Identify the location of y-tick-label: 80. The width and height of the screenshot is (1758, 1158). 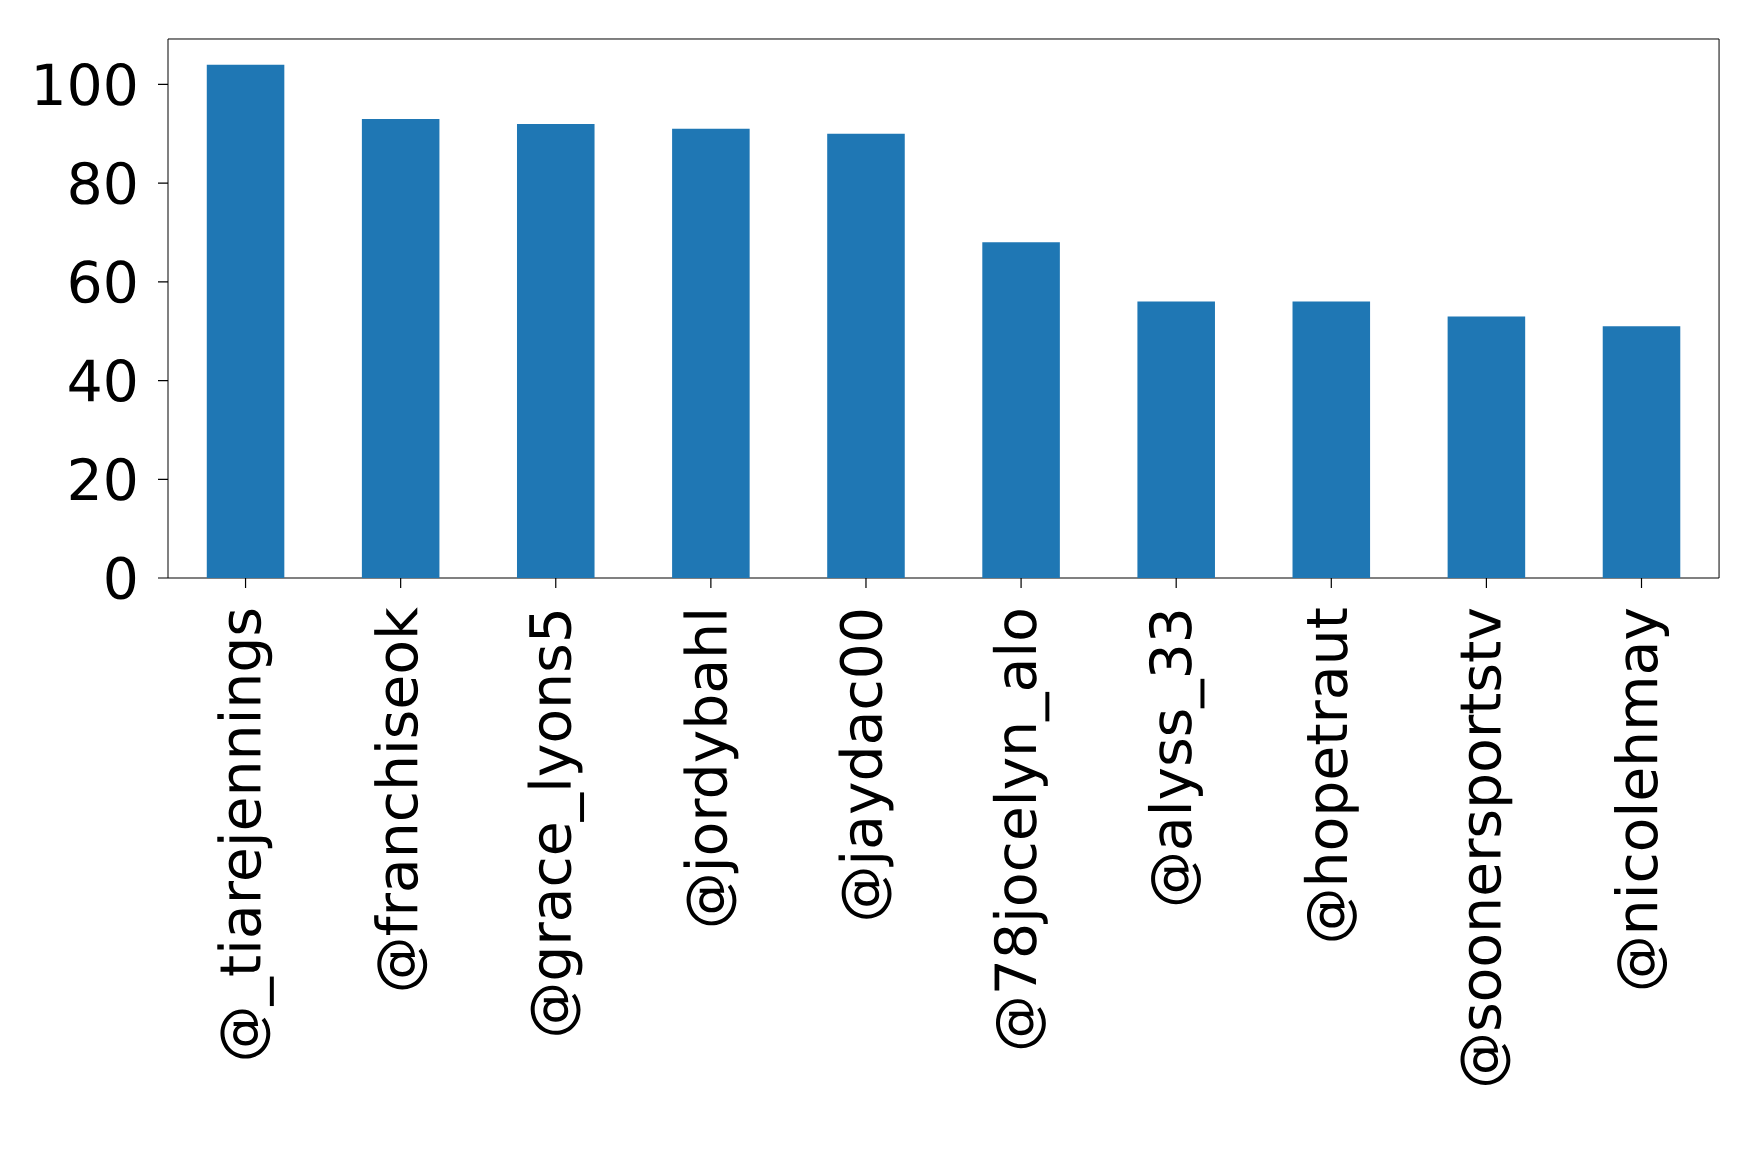
(103, 183).